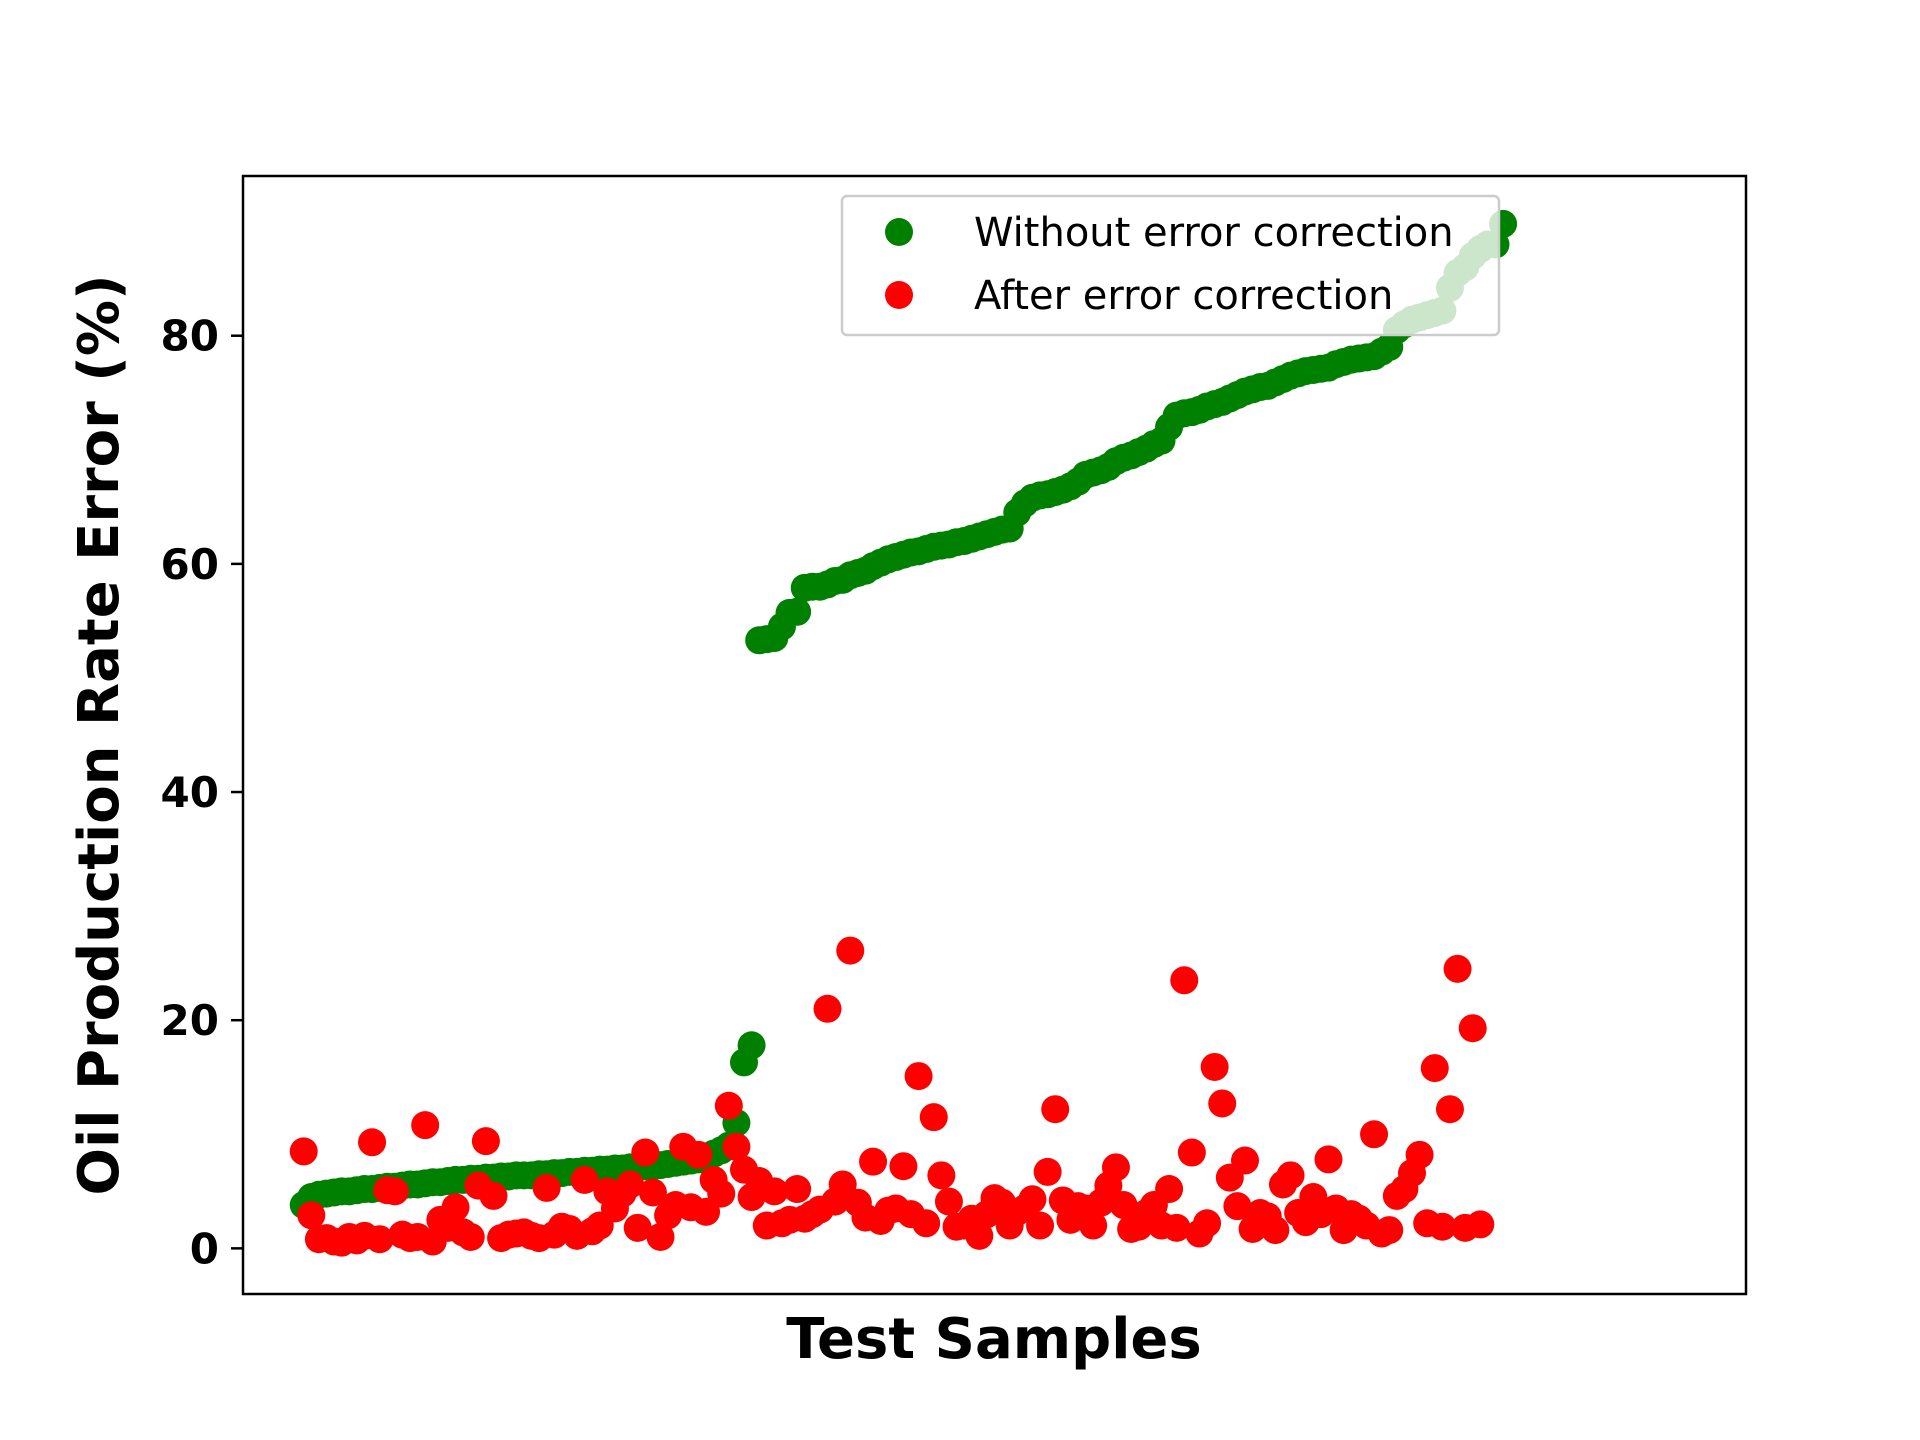 The width and height of the screenshot is (1920, 1440). I want to click on series-after-error-correction, so click(892, 1096).